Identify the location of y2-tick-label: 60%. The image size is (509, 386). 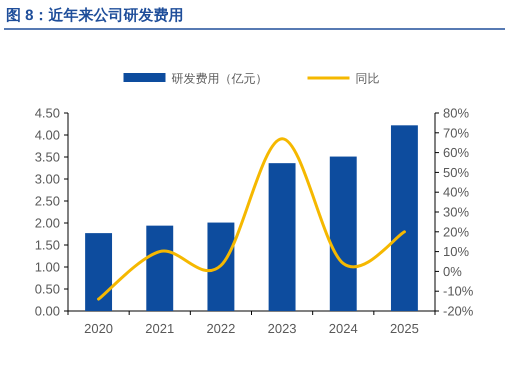
(456, 152).